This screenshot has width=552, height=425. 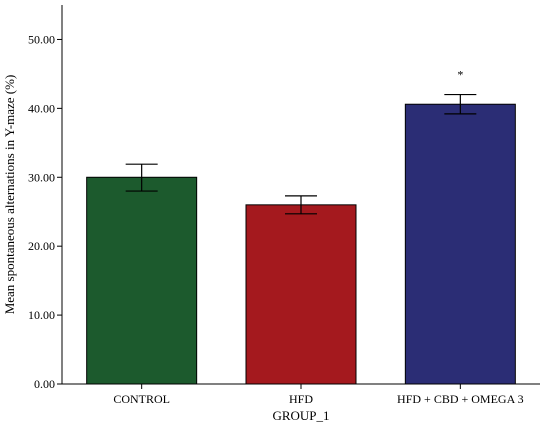 I want to click on x-axis-title: GROUP_1, so click(x=300, y=415).